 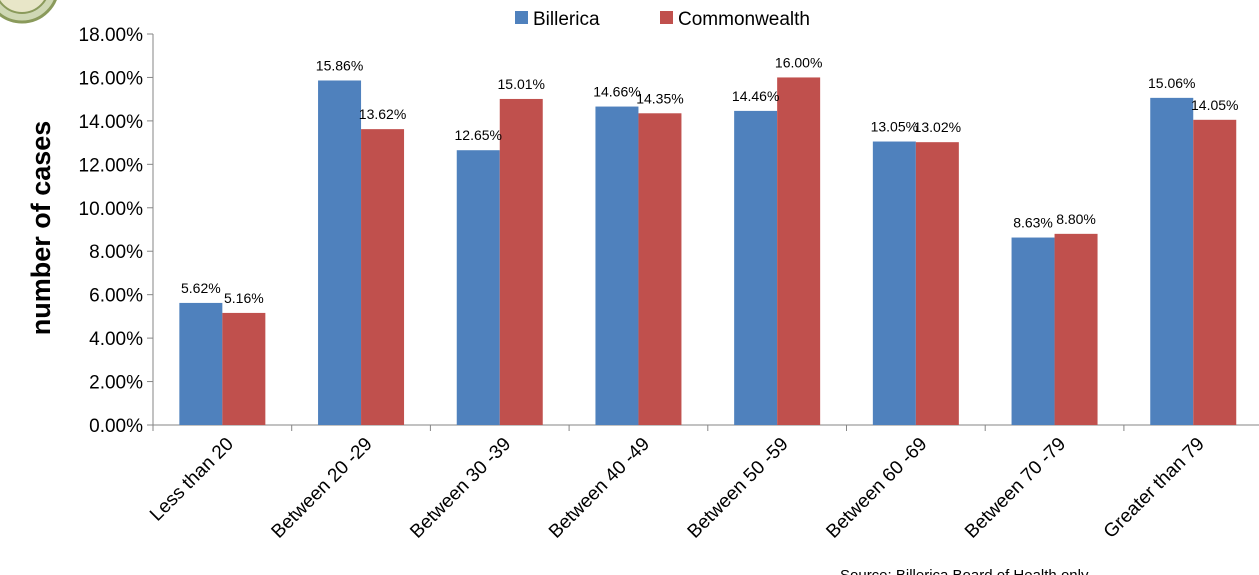 What do you see at coordinates (116, 339) in the screenshot?
I see `y-tick-label: 4.00%` at bounding box center [116, 339].